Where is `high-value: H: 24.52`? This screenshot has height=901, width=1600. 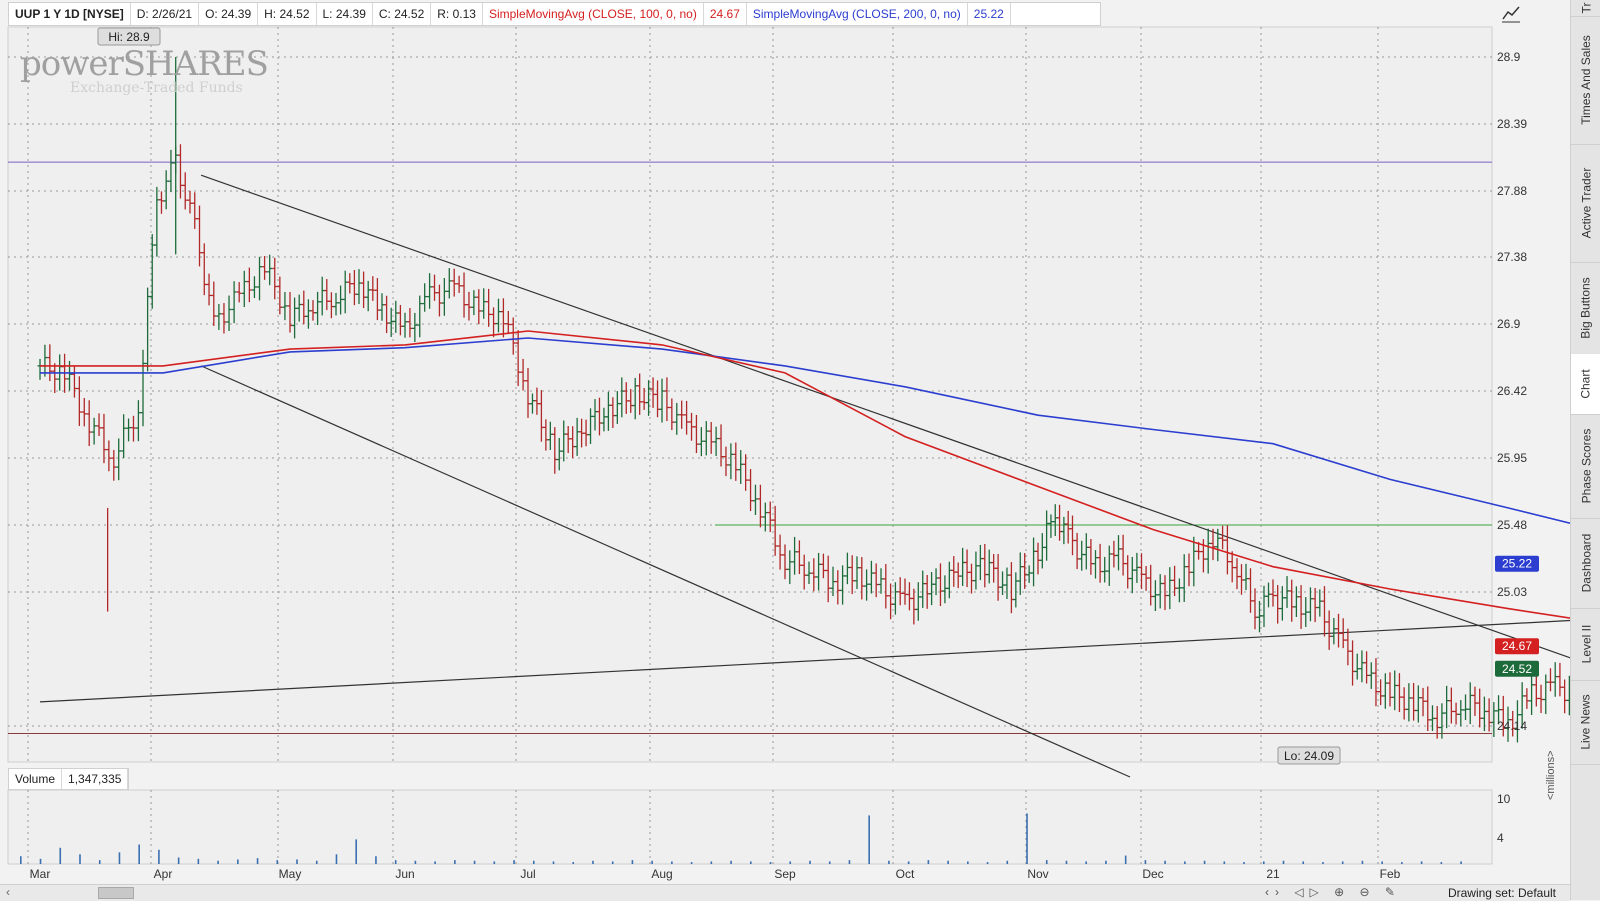 high-value: H: 24.52 is located at coordinates (287, 14).